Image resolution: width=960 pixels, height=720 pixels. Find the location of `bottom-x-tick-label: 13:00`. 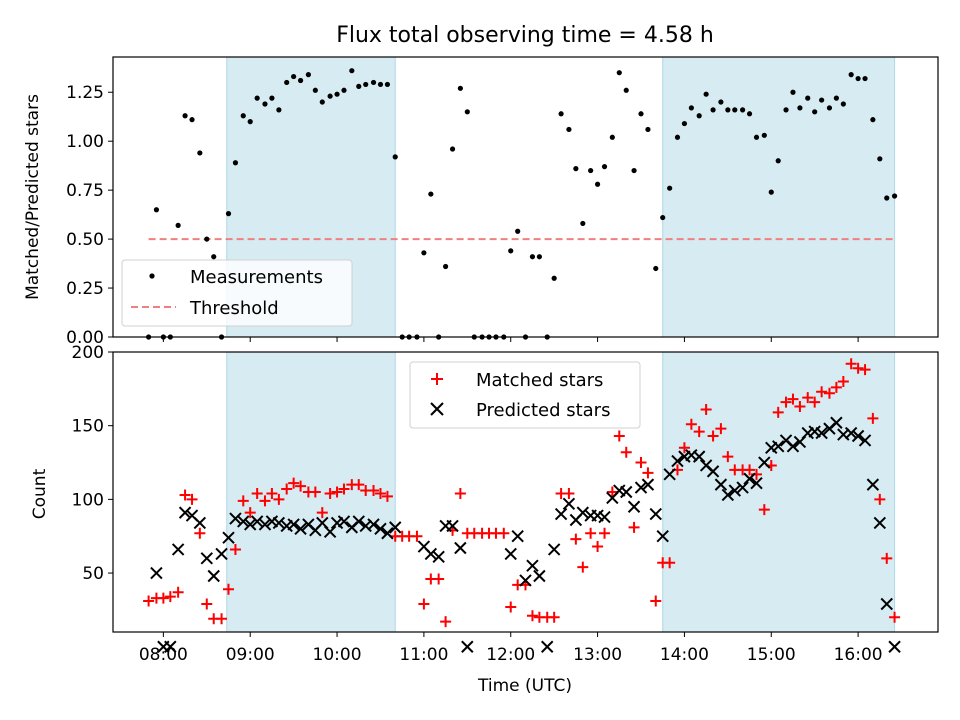

bottom-x-tick-label: 13:00 is located at coordinates (597, 655).